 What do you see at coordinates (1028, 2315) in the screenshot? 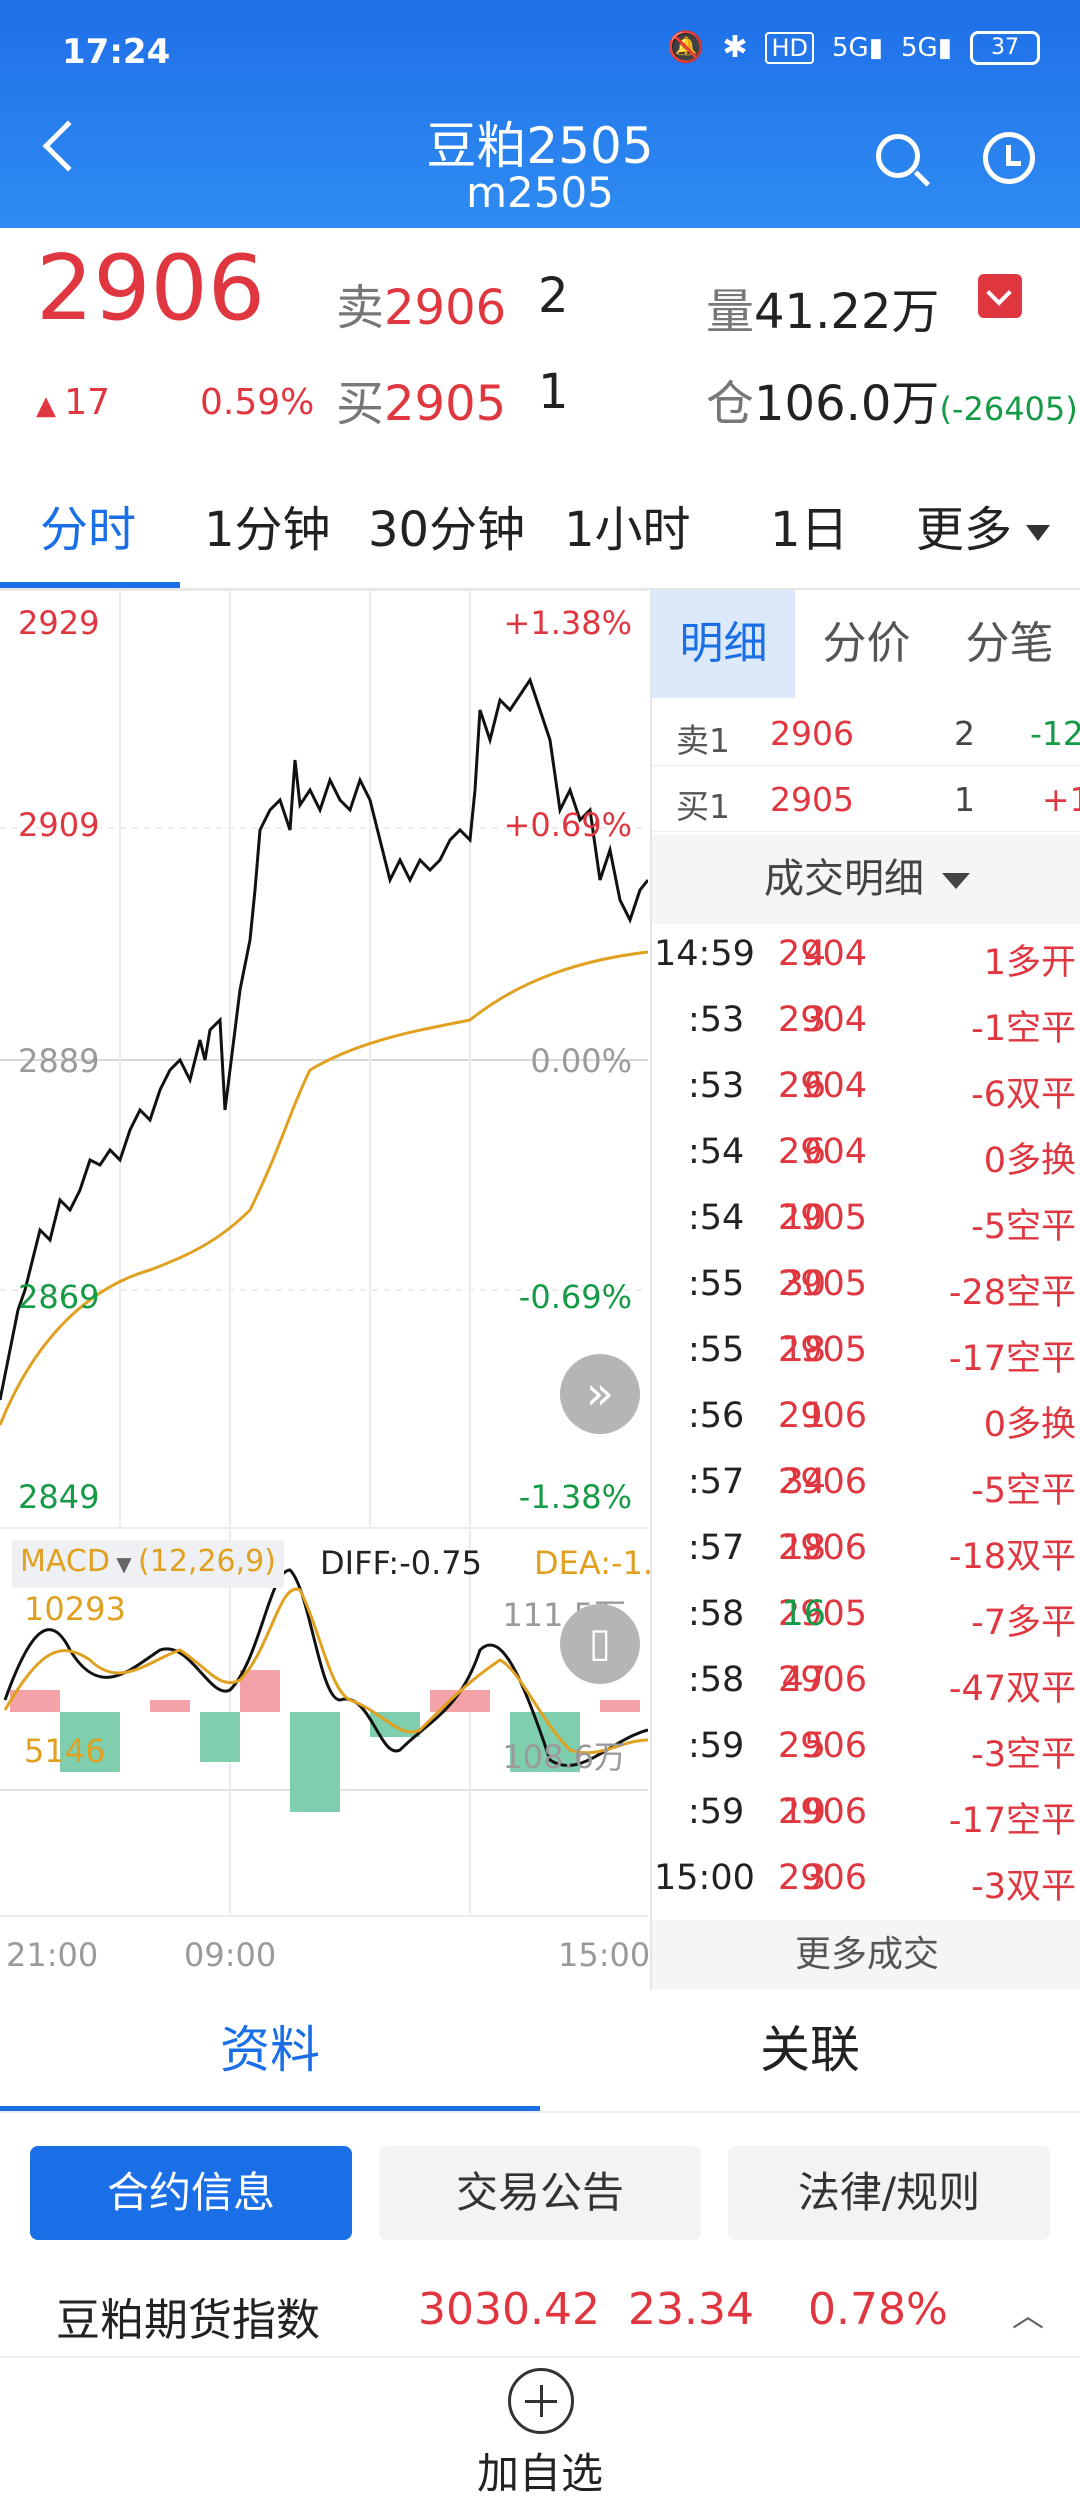
I see `collapse-icon: ︿` at bounding box center [1028, 2315].